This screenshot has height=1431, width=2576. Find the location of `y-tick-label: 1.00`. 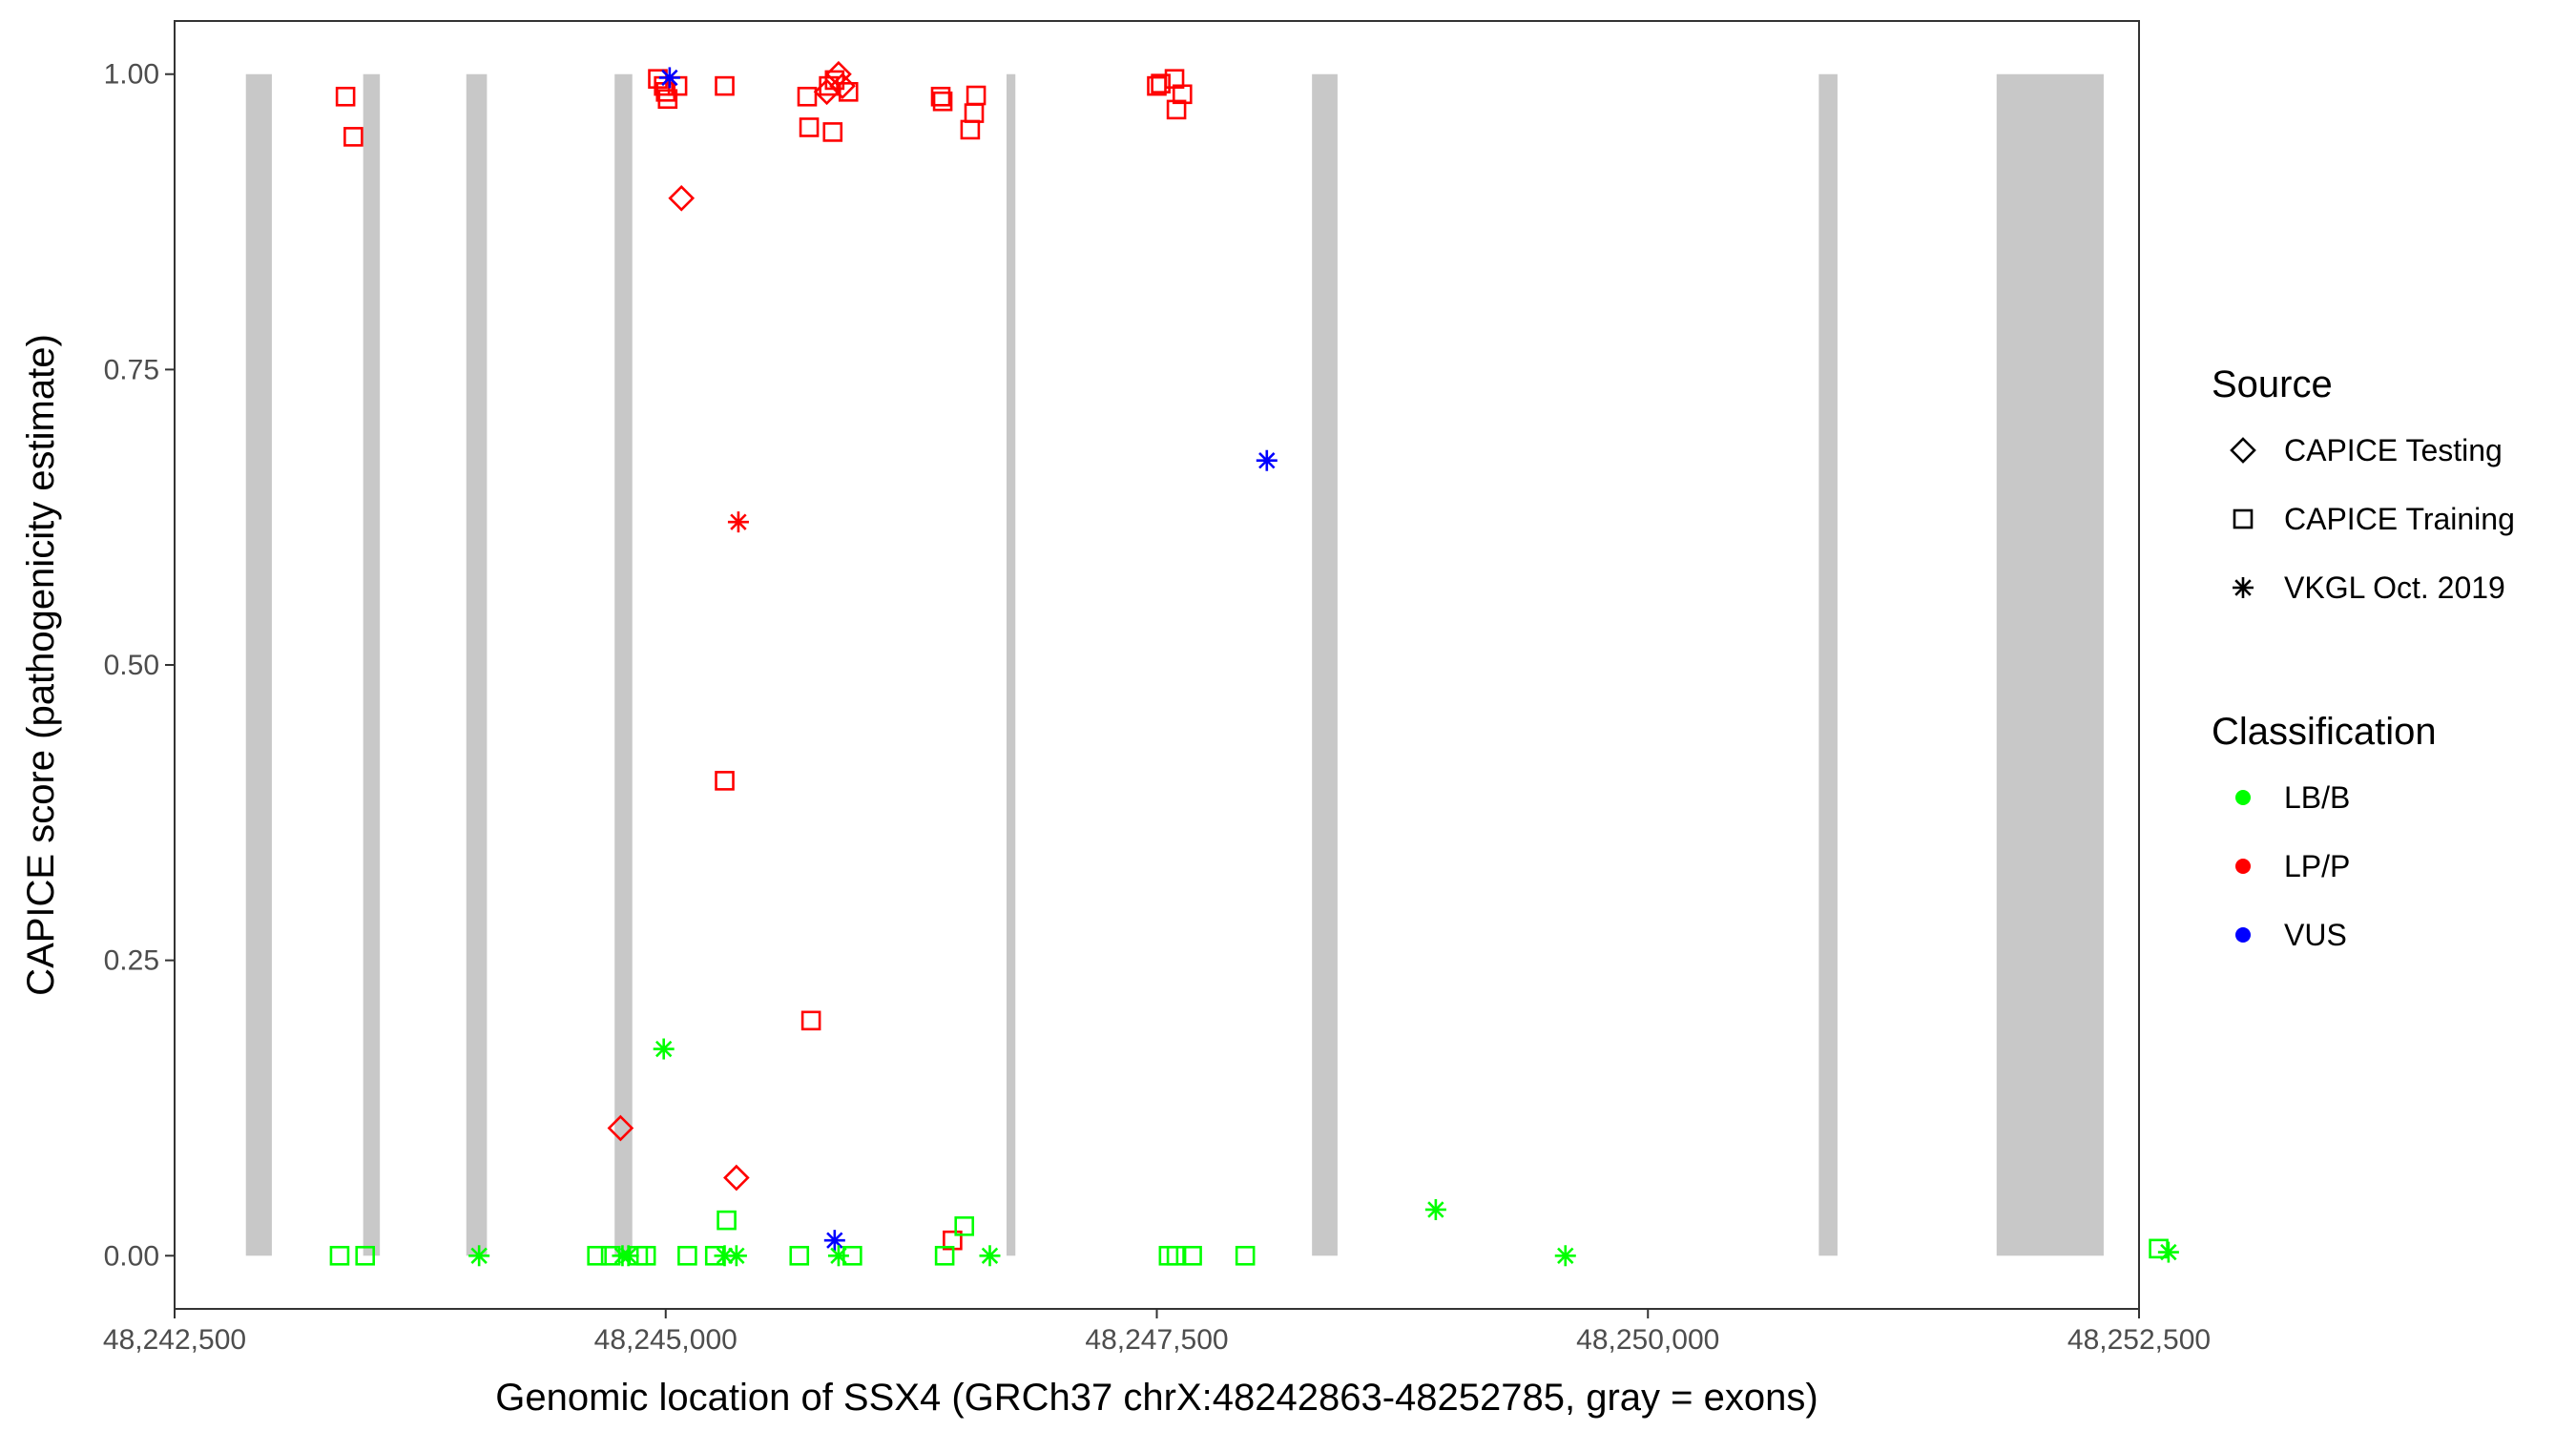

y-tick-label: 1.00 is located at coordinates (131, 75).